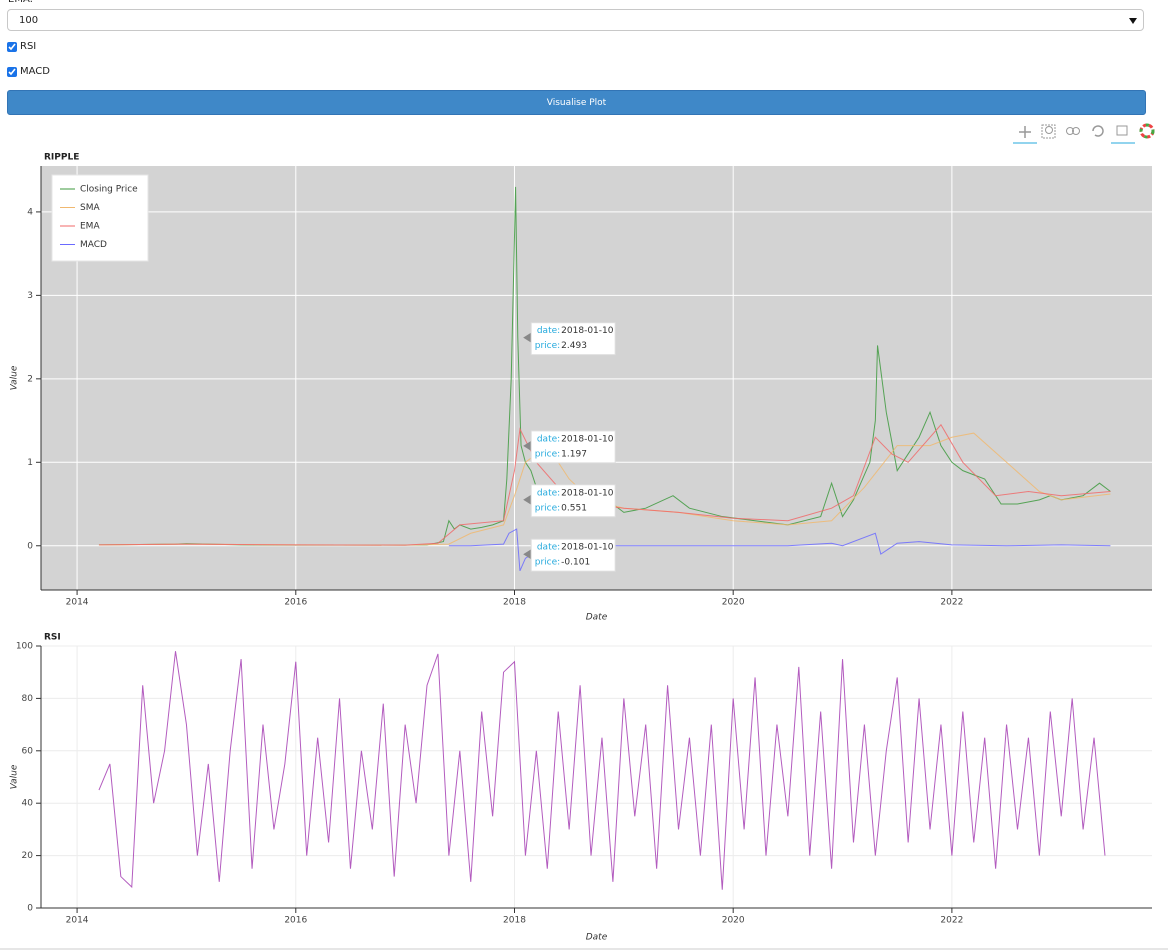 The image size is (1168, 951). I want to click on macd-option: MACD, so click(28, 71).